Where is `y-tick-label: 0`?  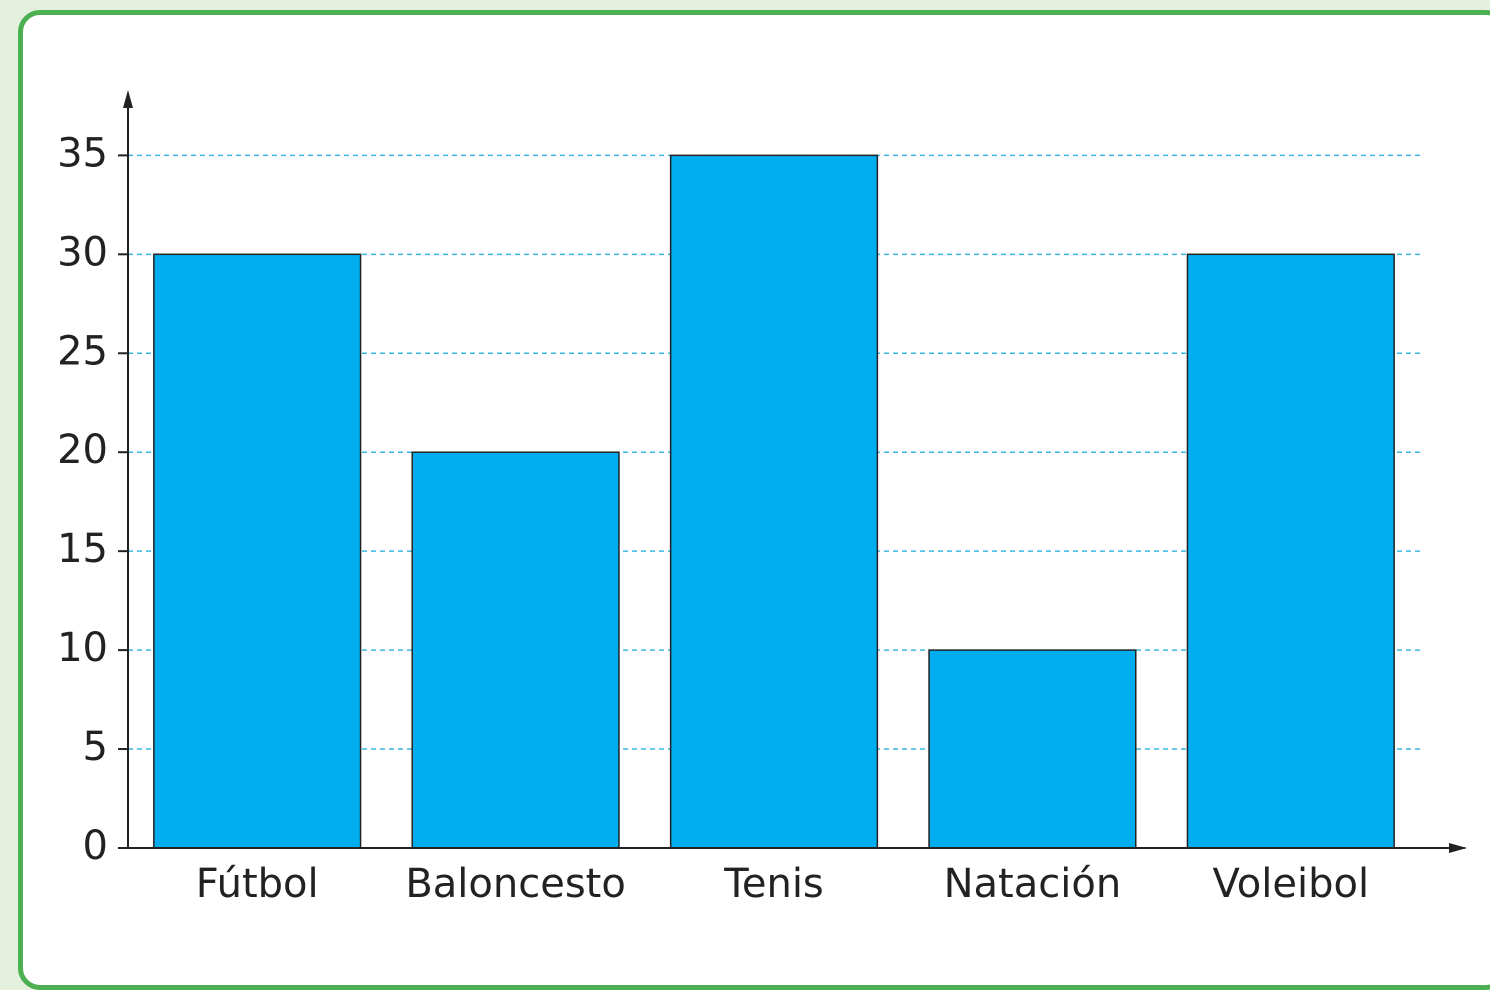
y-tick-label: 0 is located at coordinates (95, 846).